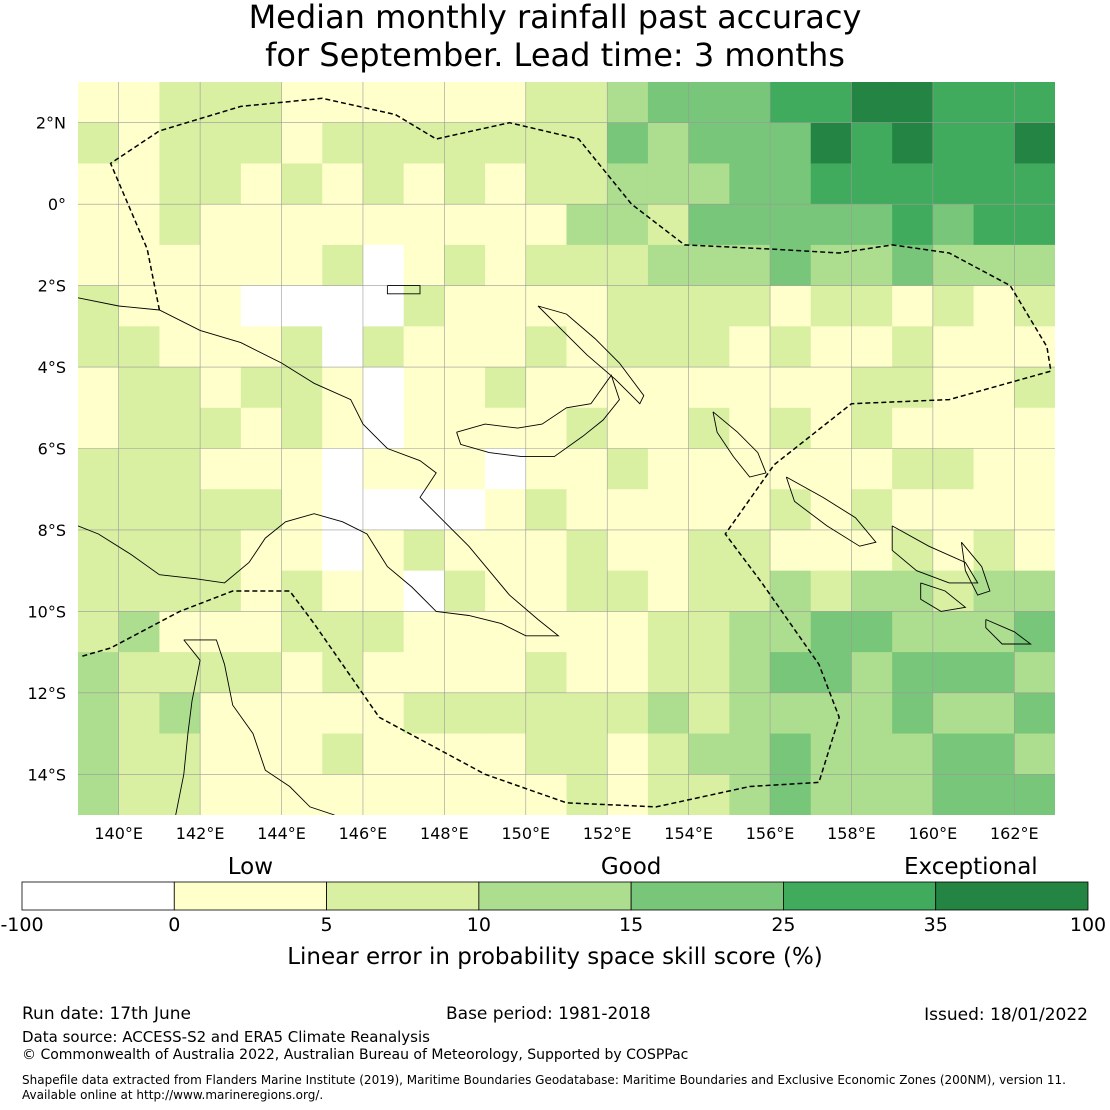 Image resolution: width=1110 pixels, height=1110 pixels. Describe the element at coordinates (327, 925) in the screenshot. I see `colorbar-tick-label: 5` at that location.